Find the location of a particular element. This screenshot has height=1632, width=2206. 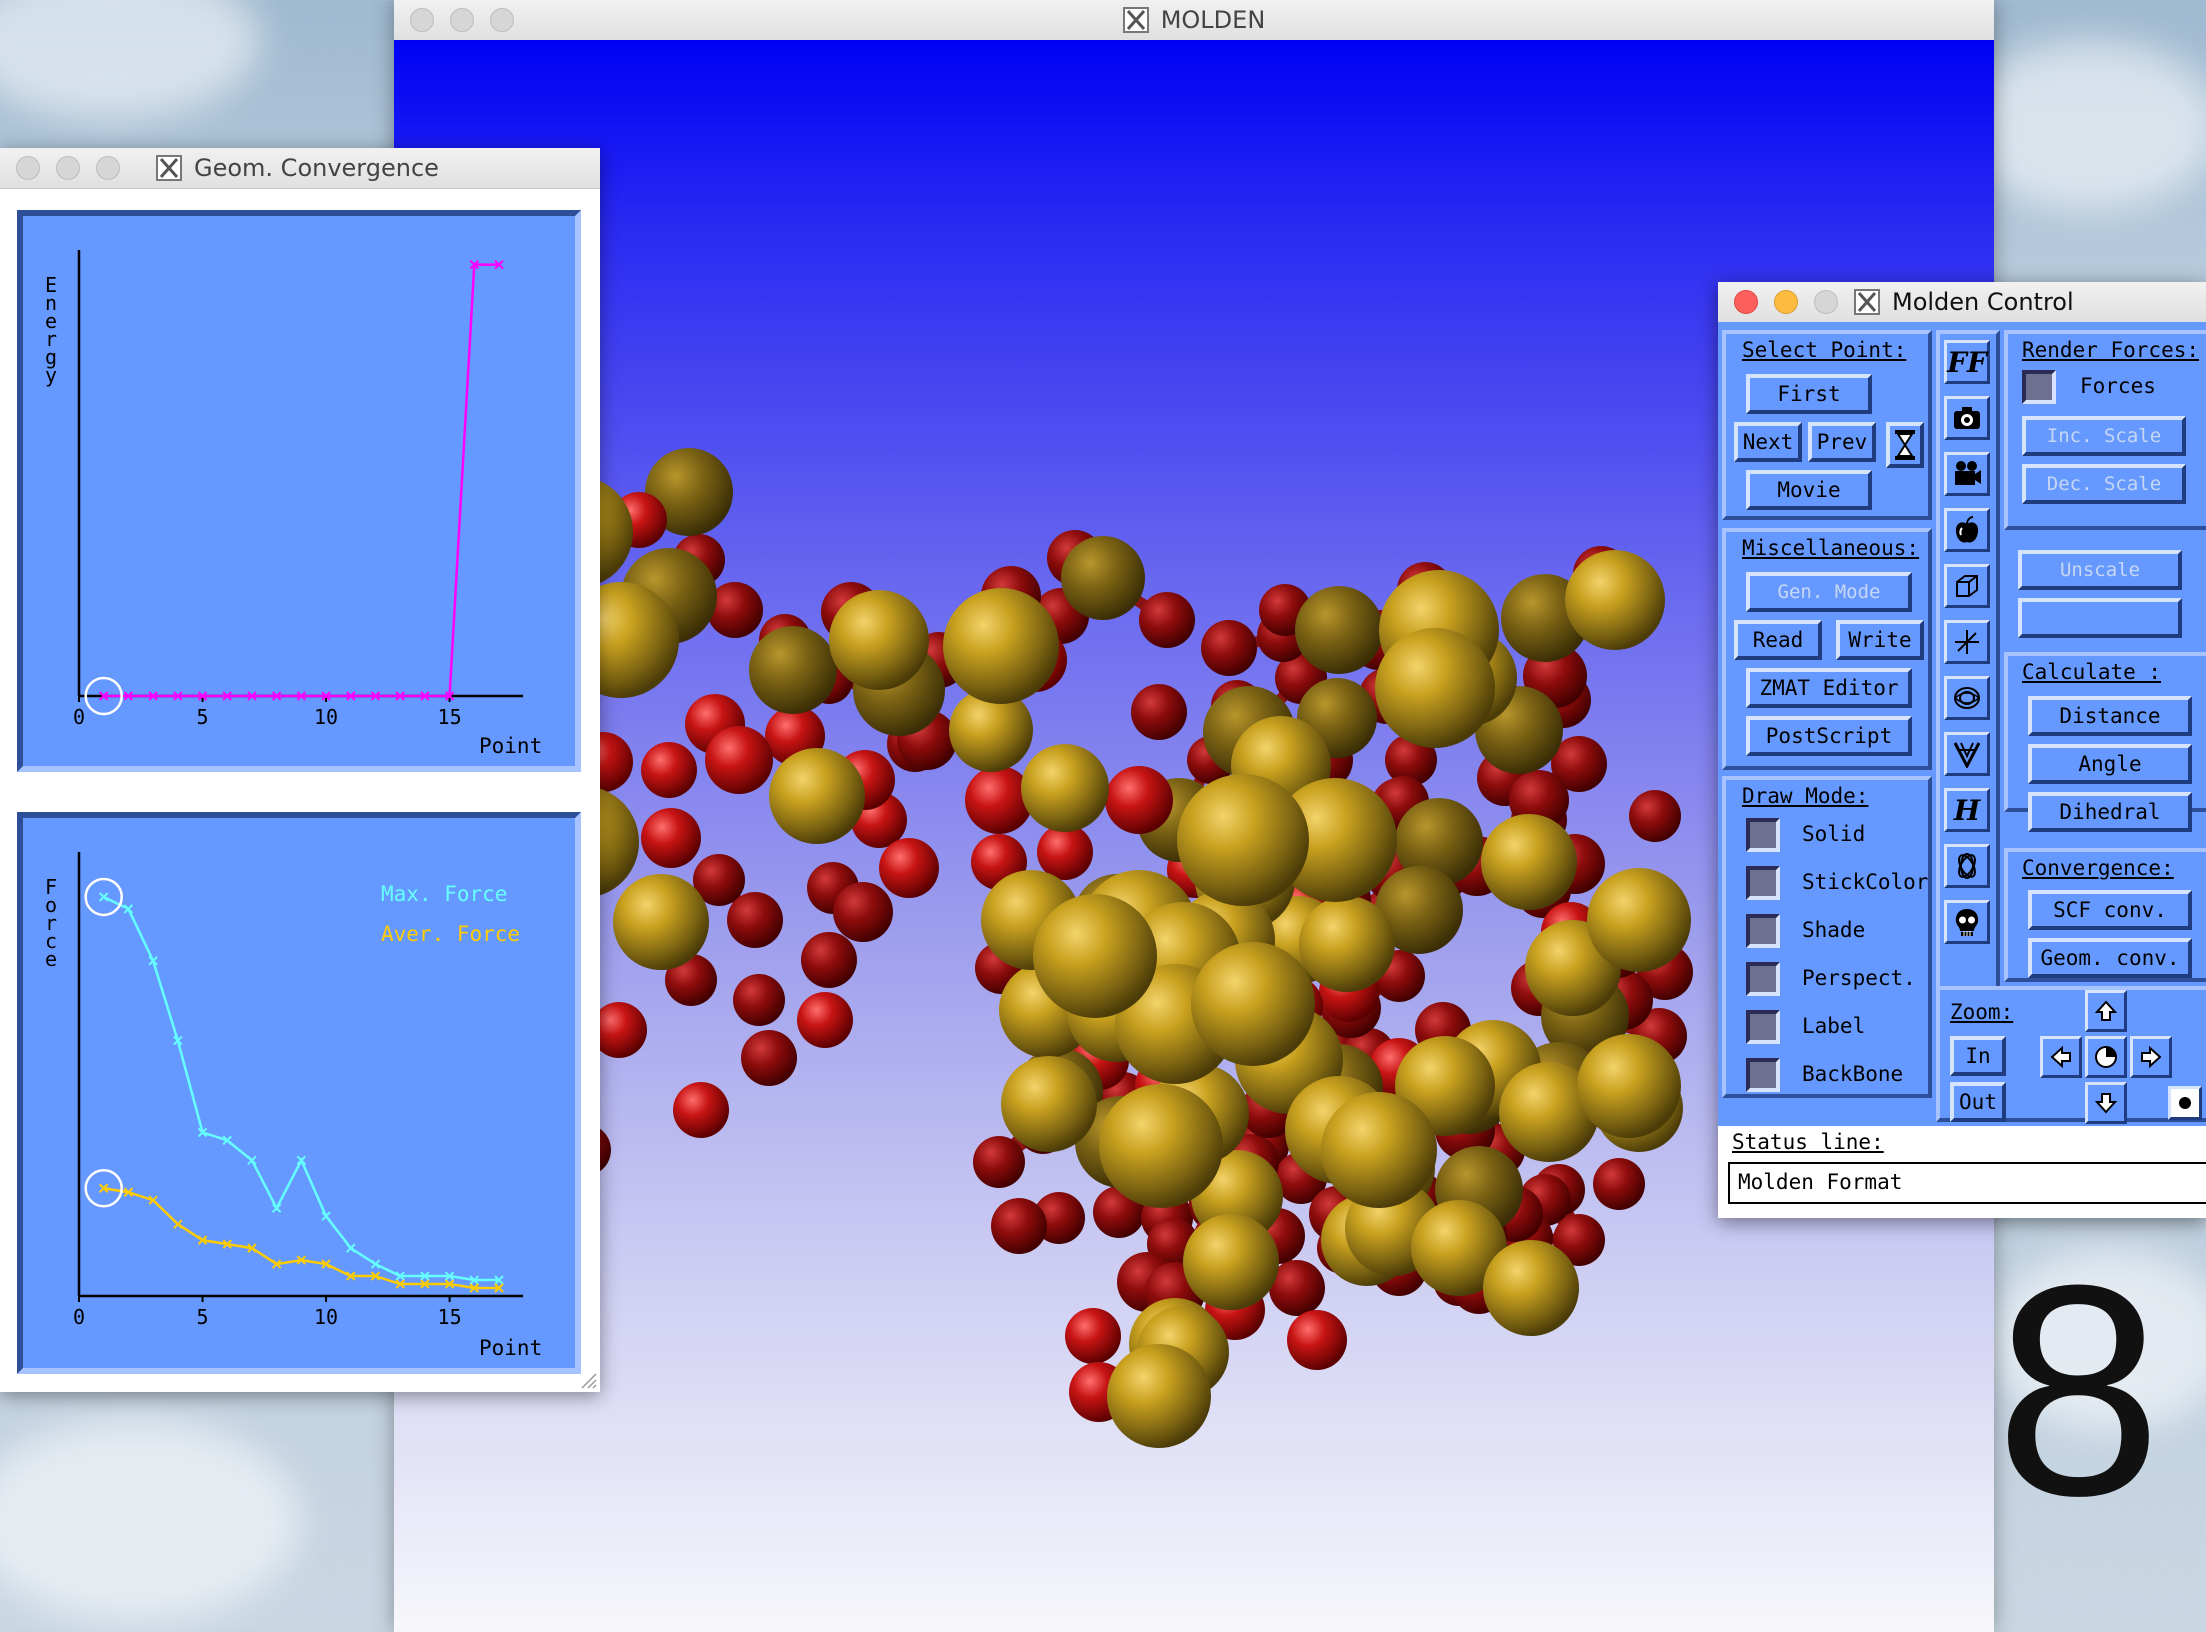

read-button: Read is located at coordinates (1778, 640).